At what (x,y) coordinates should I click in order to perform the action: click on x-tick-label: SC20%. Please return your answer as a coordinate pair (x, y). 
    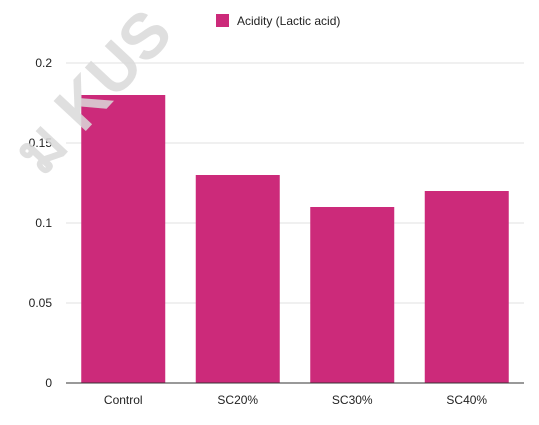
    Looking at the image, I should click on (237, 400).